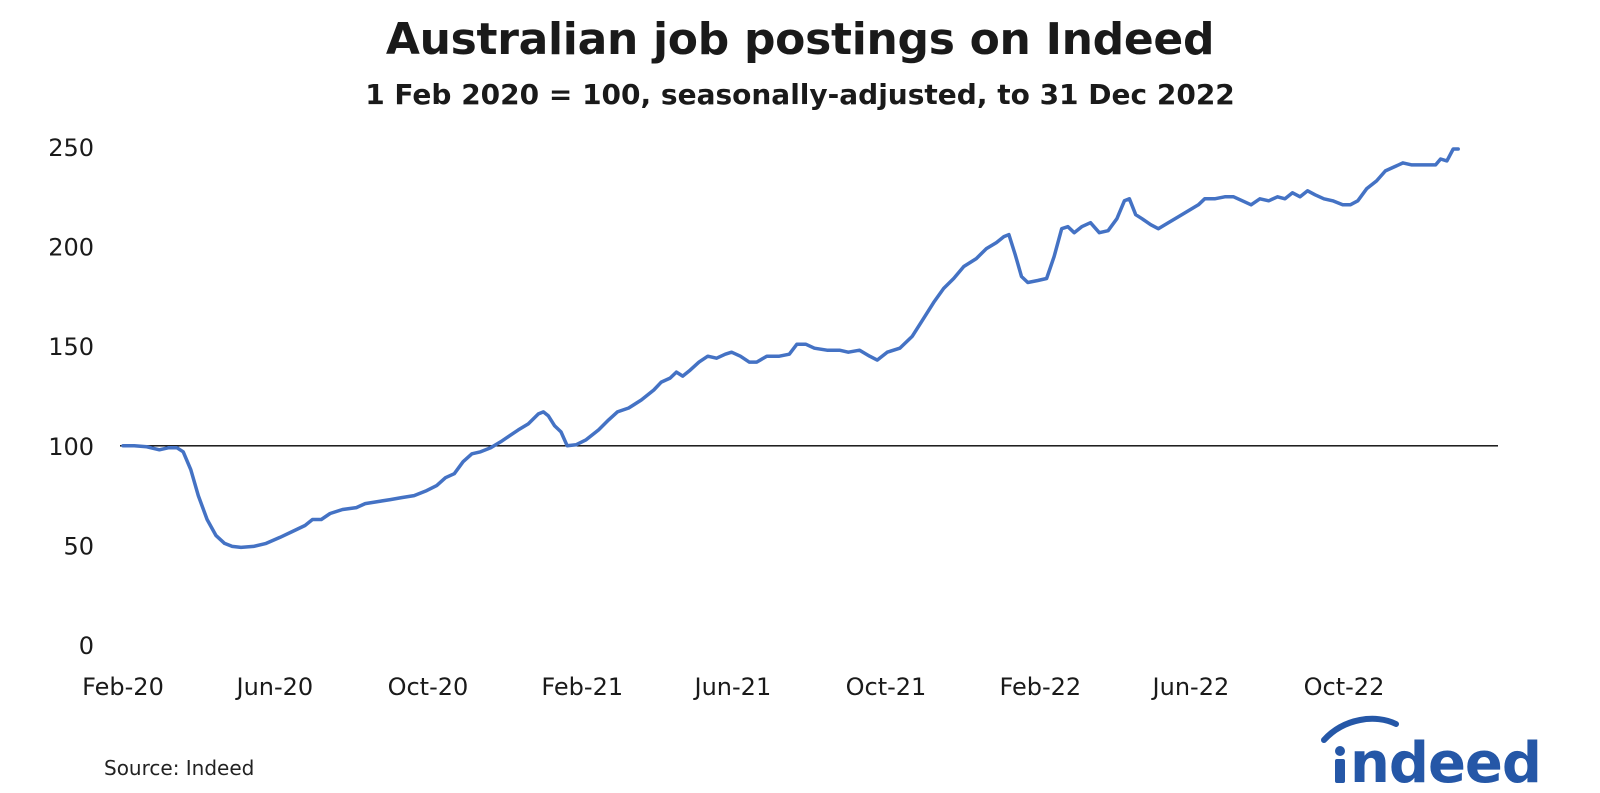 Image resolution: width=1600 pixels, height=793 pixels. I want to click on x-tick-label: Feb-22, so click(1040, 687).